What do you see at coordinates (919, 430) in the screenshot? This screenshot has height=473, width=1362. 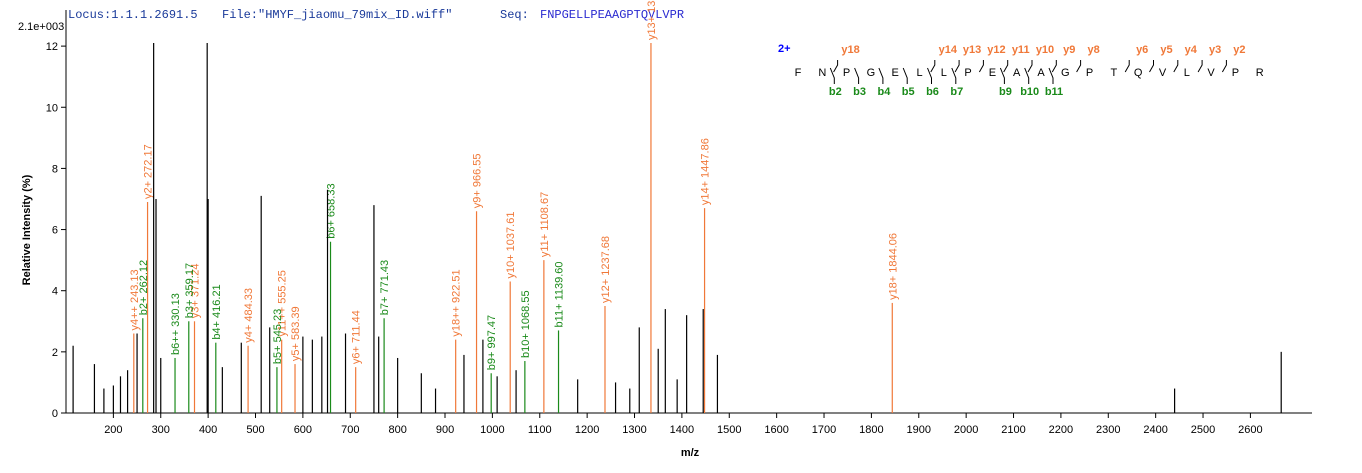 I see `x-tick-label: 1900` at bounding box center [919, 430].